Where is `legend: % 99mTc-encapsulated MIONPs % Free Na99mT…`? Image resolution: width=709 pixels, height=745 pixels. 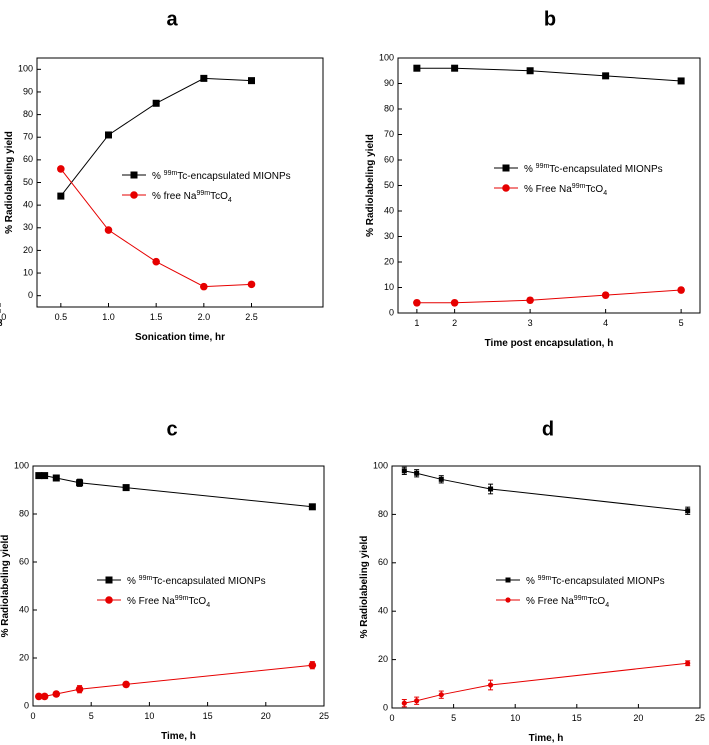
legend: % 99mTc-encapsulated MIONPs % Free Na99mT… is located at coordinates (181, 592).